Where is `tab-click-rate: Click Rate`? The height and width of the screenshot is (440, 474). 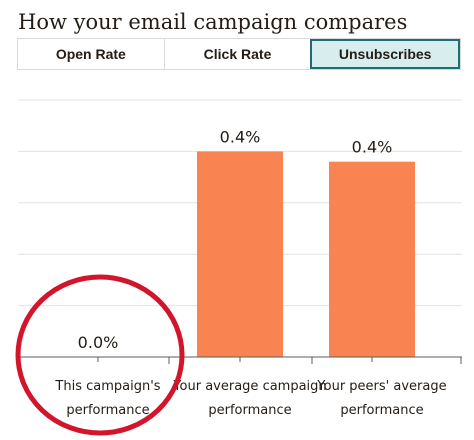
tab-click-rate: Click Rate is located at coordinates (237, 54).